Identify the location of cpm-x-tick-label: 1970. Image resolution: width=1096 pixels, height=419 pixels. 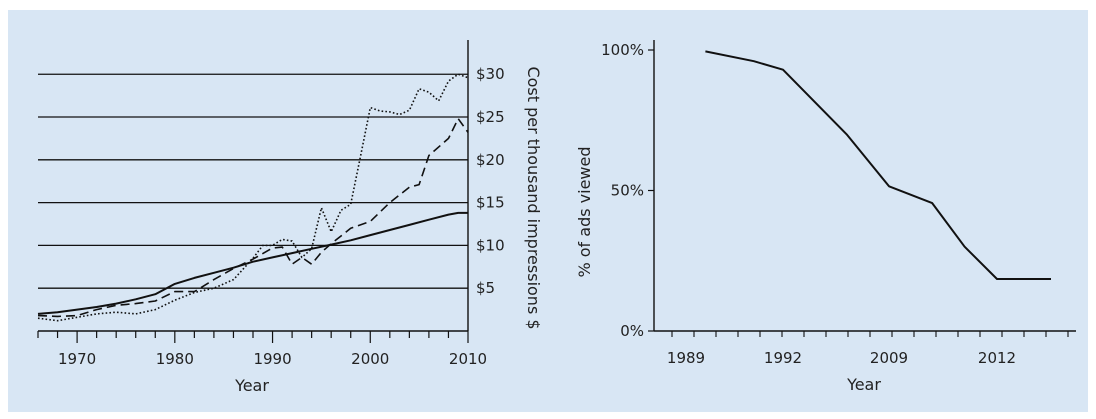
(77, 359).